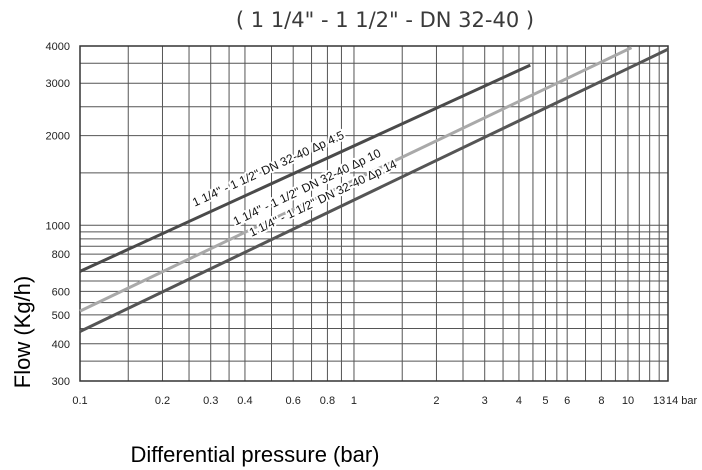  I want to click on x-tick-label: 13, so click(659, 401).